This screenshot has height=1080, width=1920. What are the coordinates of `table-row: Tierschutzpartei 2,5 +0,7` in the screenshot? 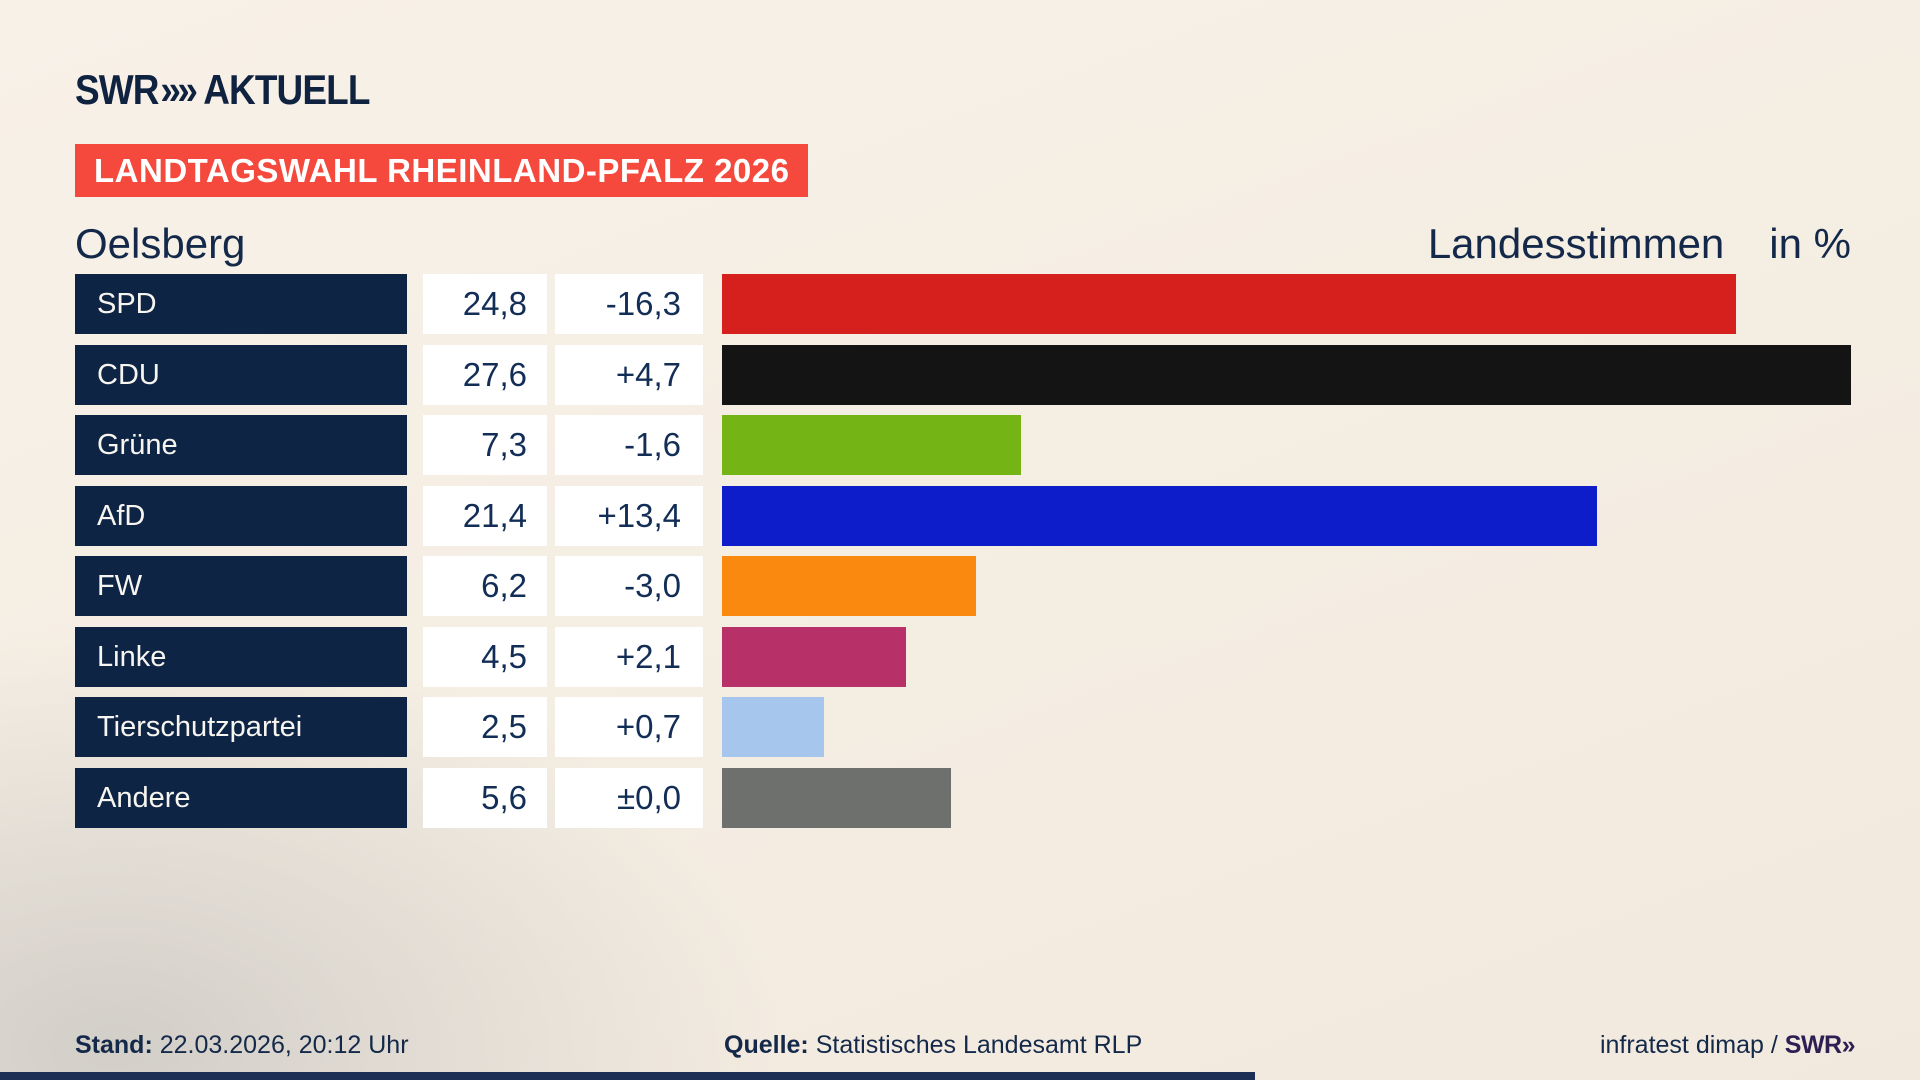 It's located at (963, 727).